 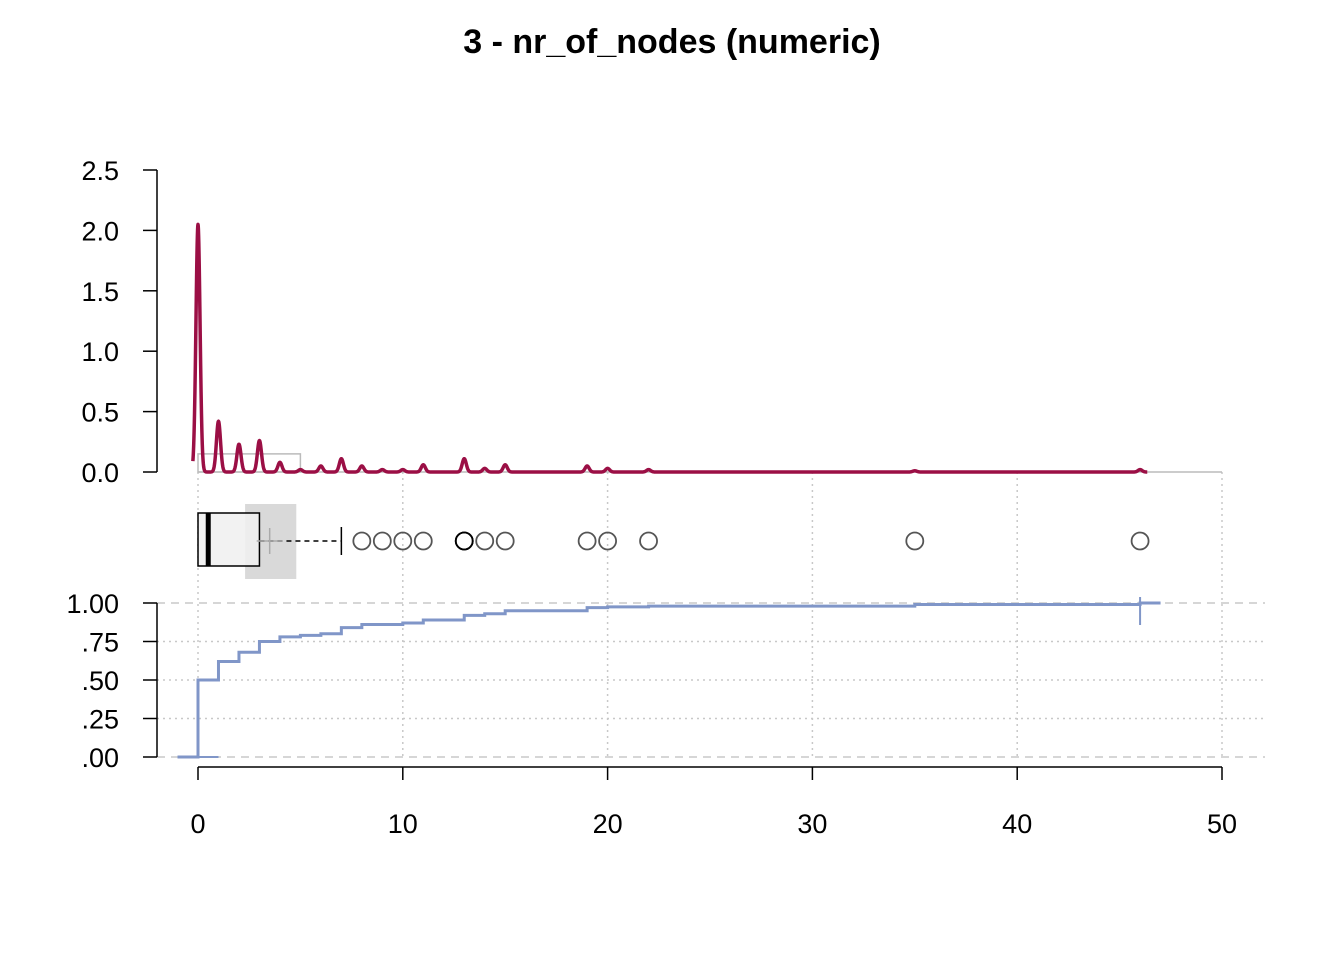 What do you see at coordinates (100, 352) in the screenshot?
I see `density-y-tick-label: 1.0` at bounding box center [100, 352].